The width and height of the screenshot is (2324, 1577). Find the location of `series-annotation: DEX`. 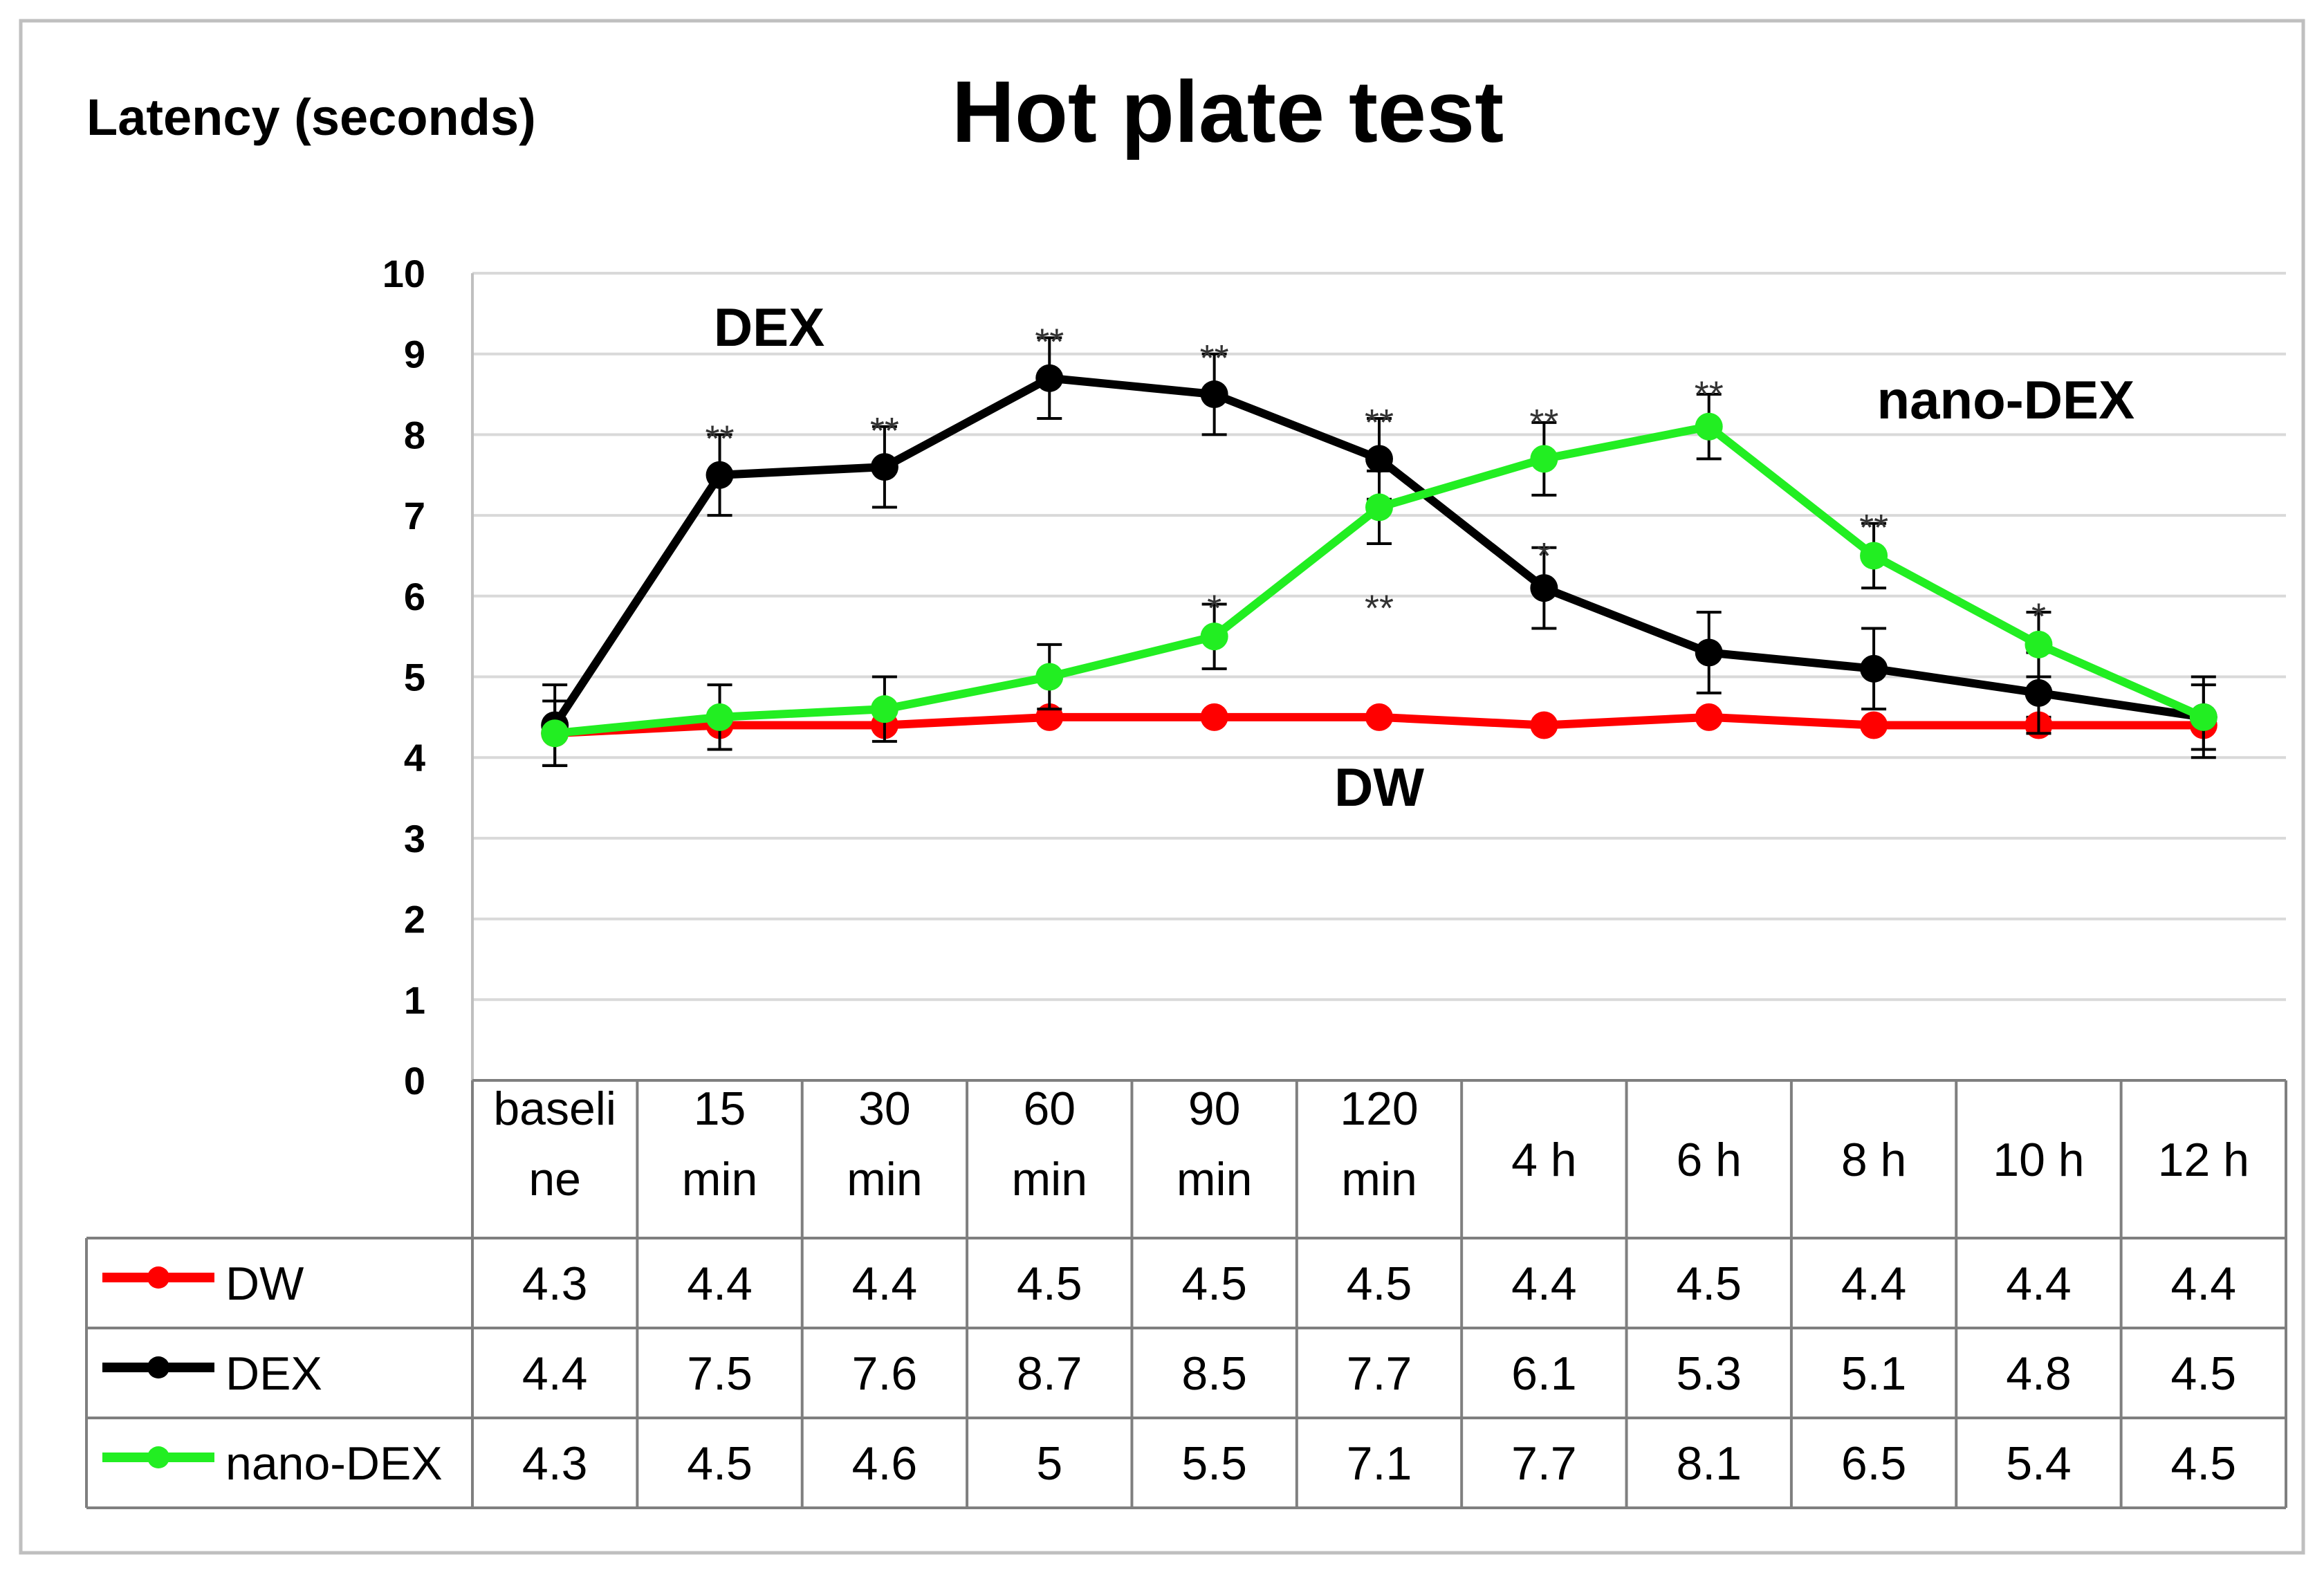

series-annotation: DEX is located at coordinates (769, 327).